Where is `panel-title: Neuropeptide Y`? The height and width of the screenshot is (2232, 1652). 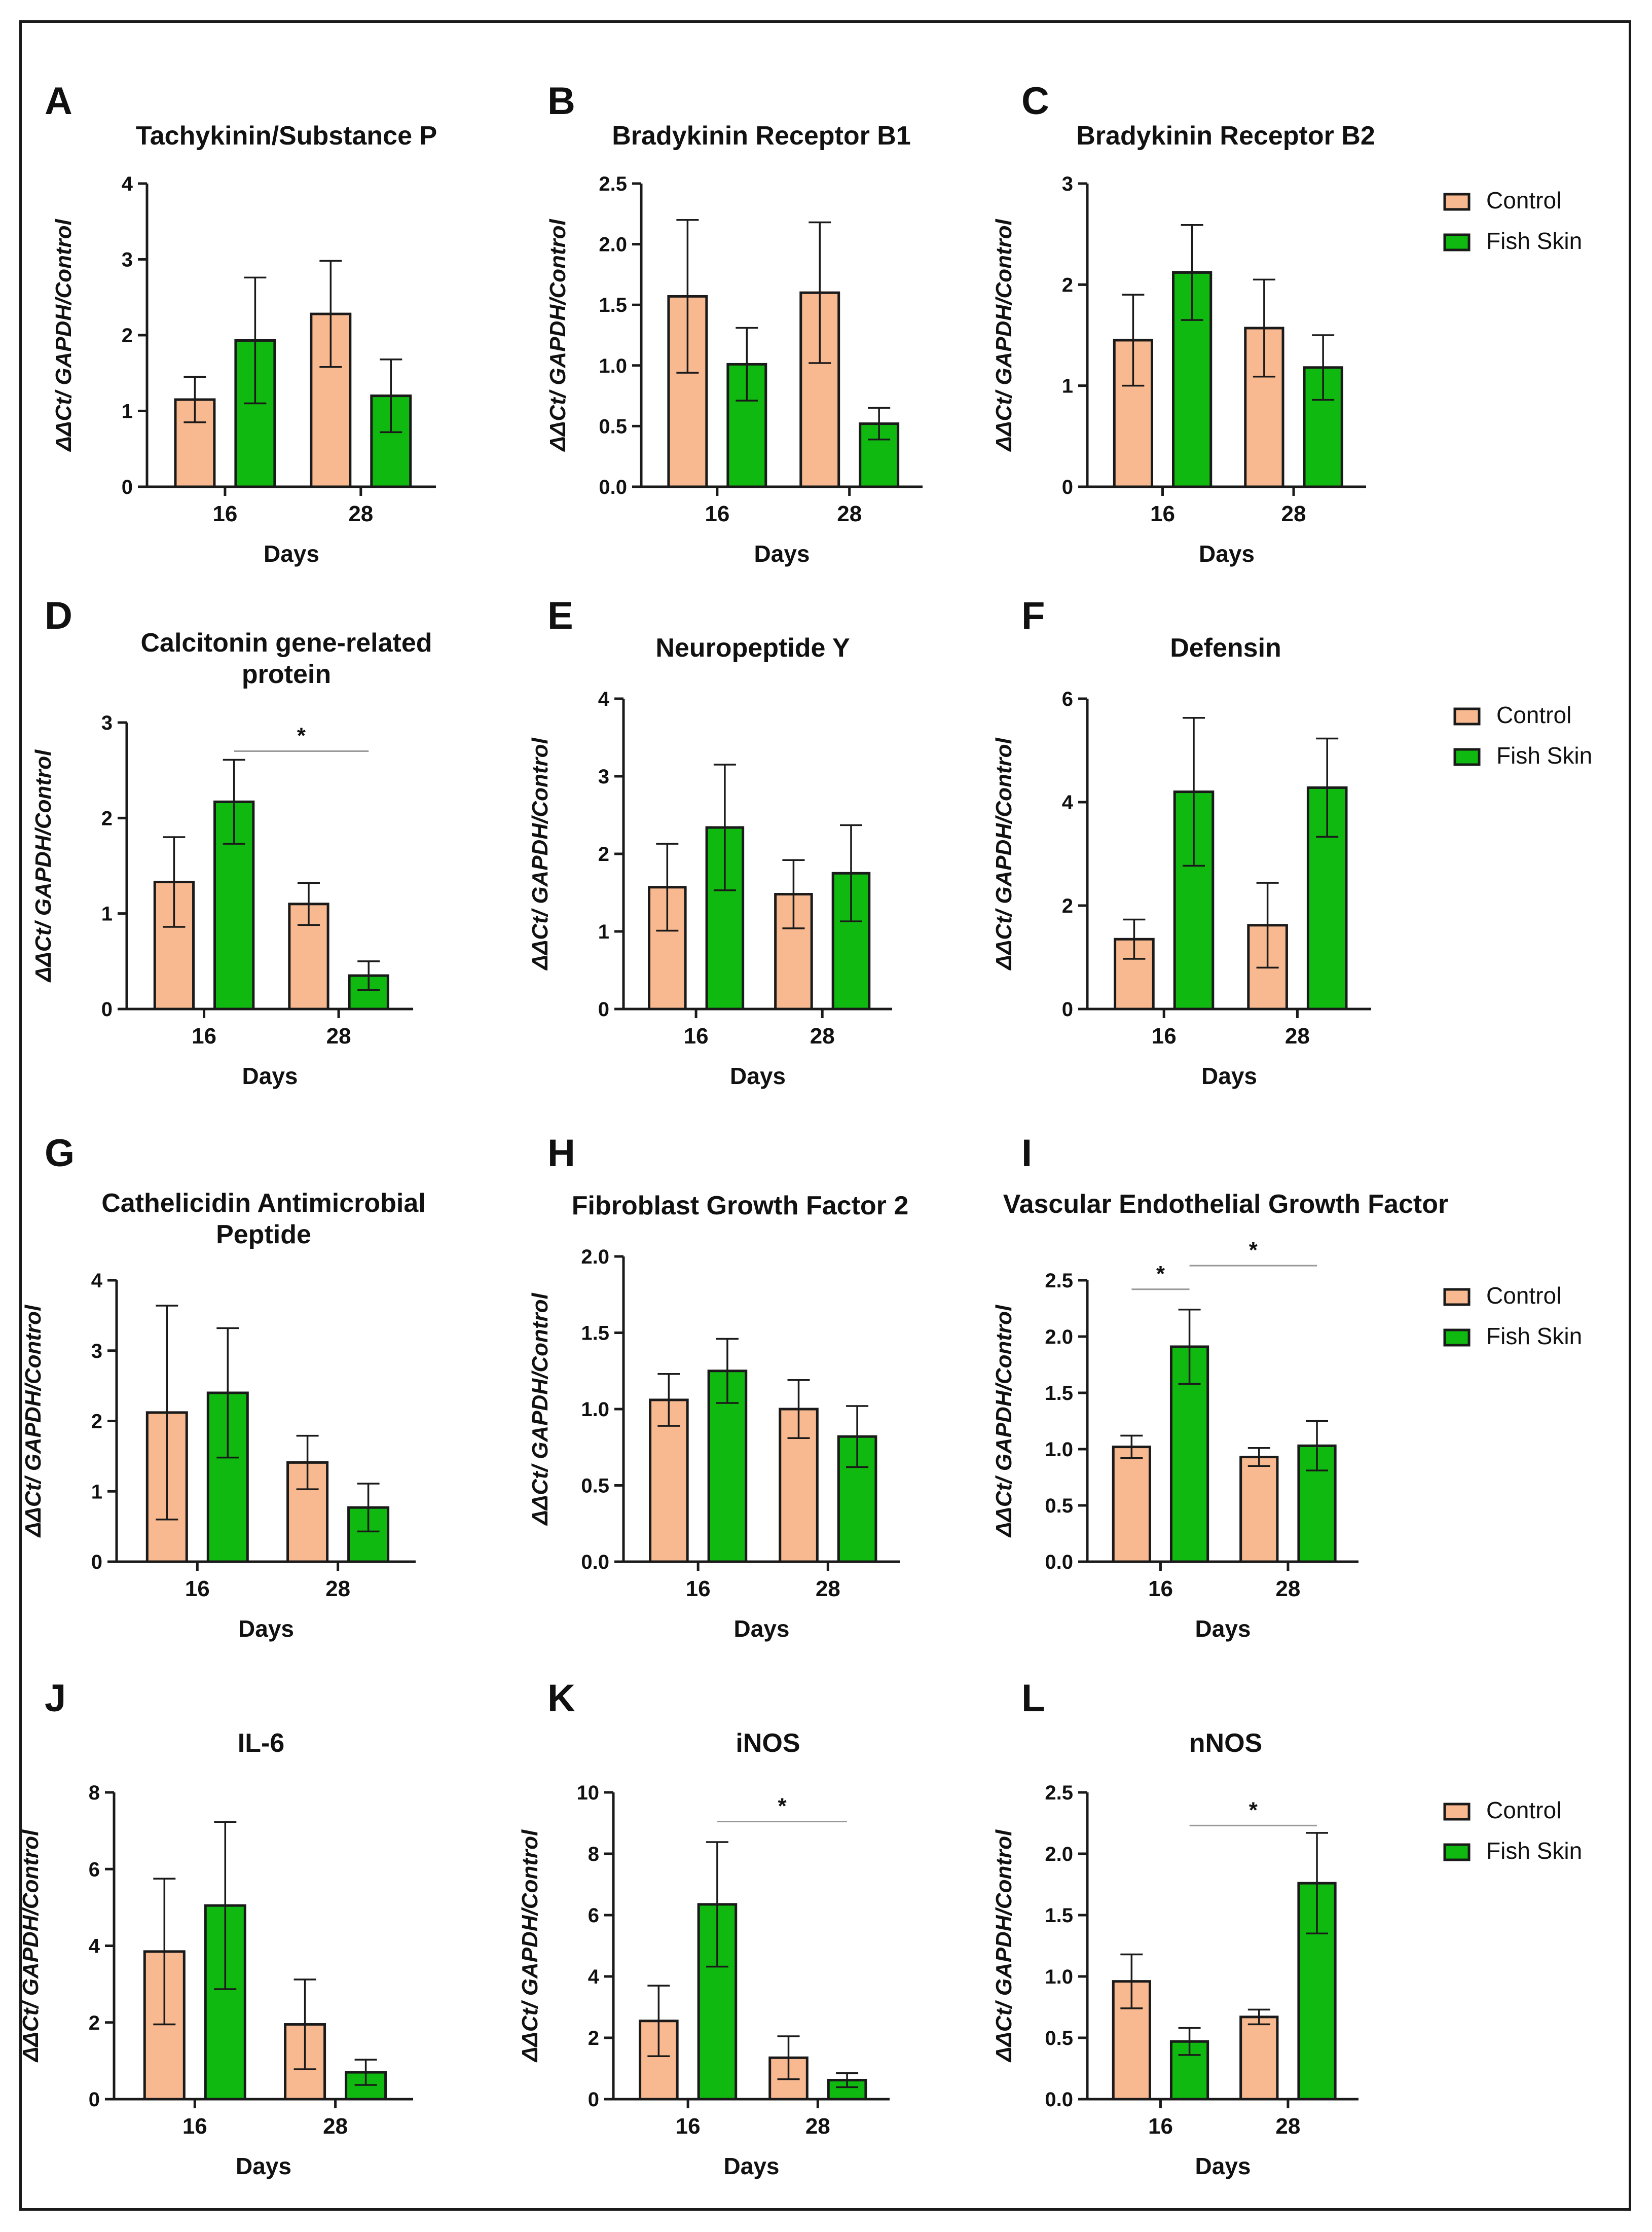 panel-title: Neuropeptide Y is located at coordinates (753, 648).